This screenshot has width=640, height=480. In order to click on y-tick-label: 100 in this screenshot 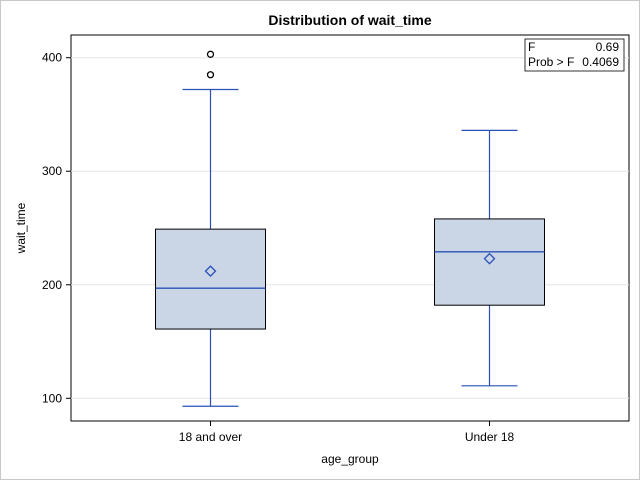, I will do `click(52, 398)`.